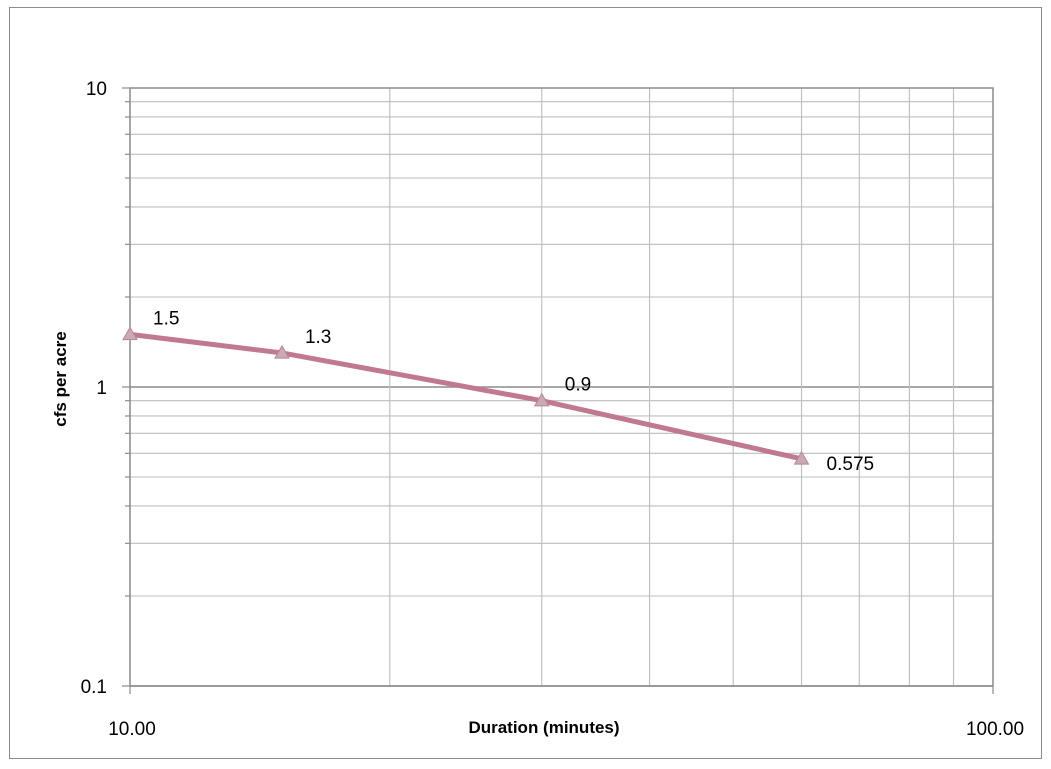  I want to click on data-label: 1.5, so click(166, 318).